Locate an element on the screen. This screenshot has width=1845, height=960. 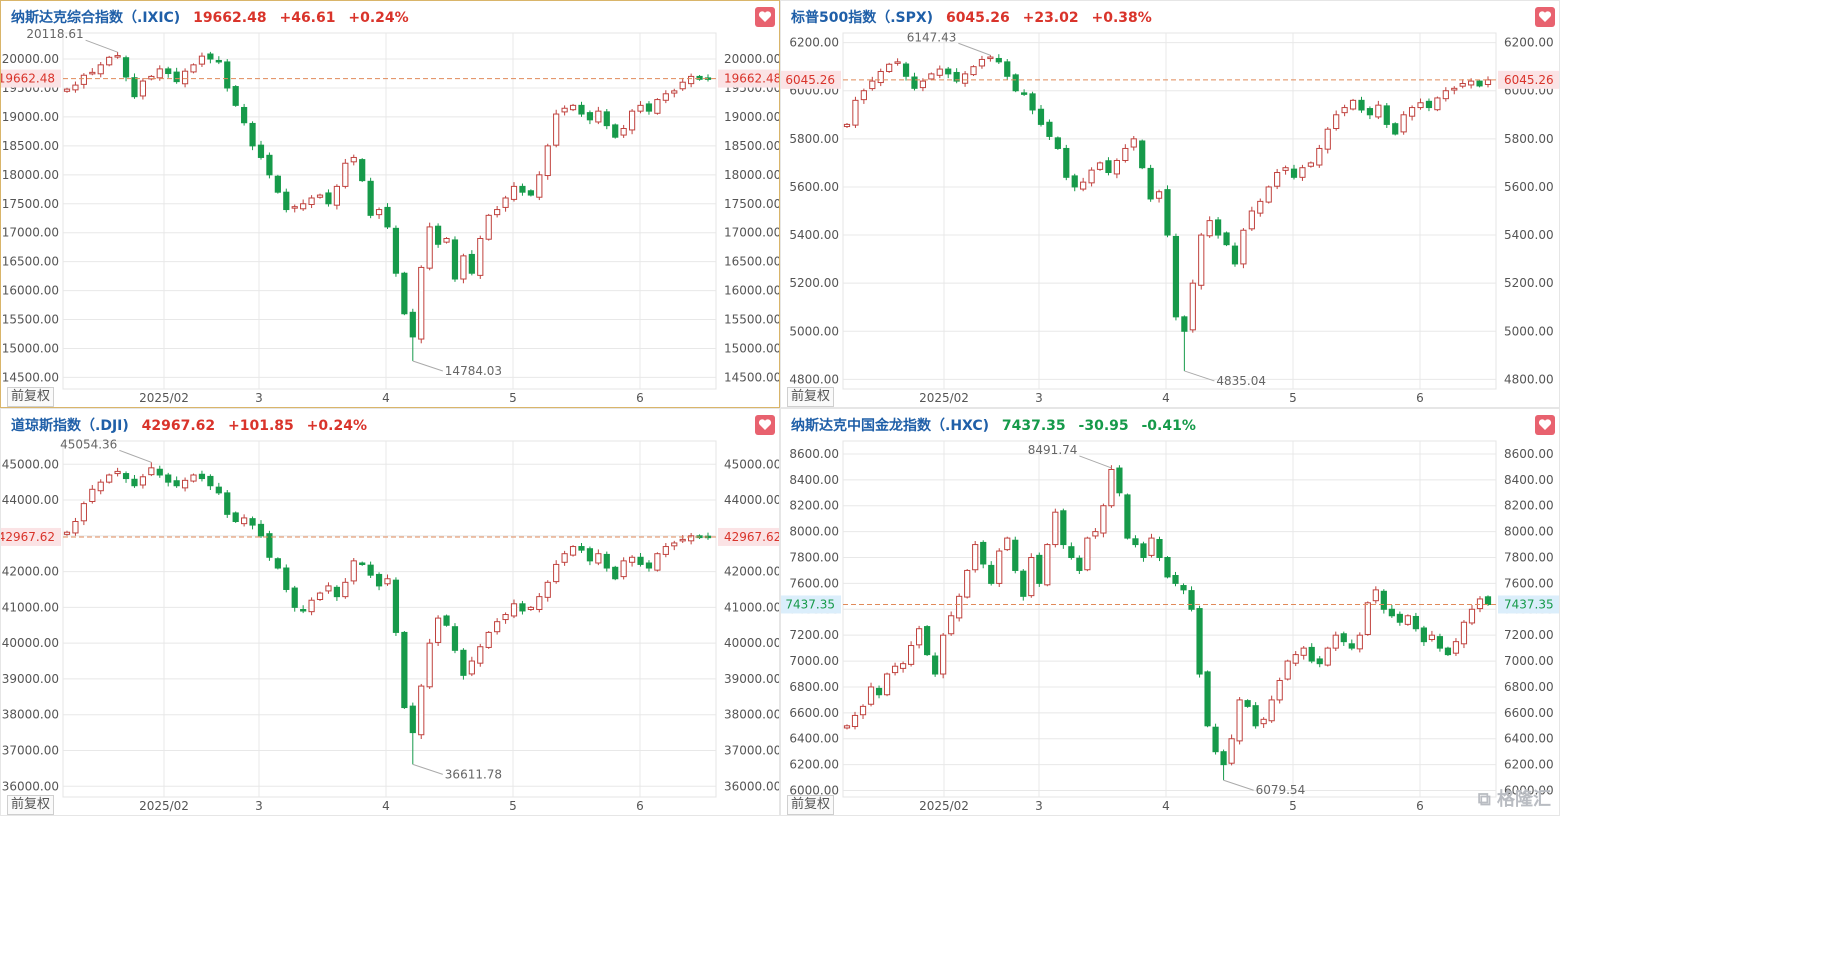
y-tick-label-left: 17500.00 is located at coordinates (30, 204).